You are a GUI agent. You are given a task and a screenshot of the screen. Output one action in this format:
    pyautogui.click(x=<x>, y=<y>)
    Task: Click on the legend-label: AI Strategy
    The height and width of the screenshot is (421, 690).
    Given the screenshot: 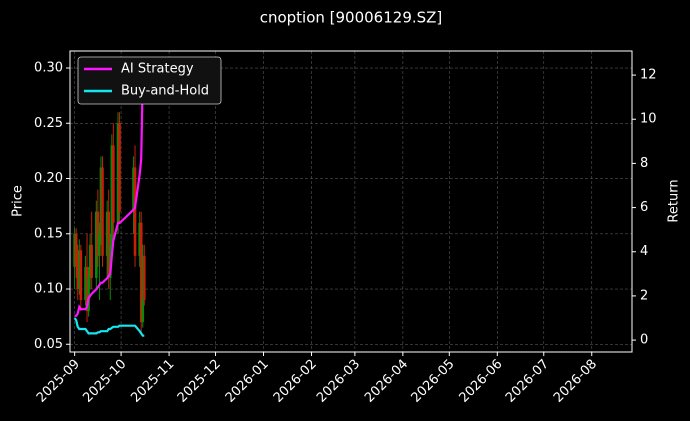 What is the action you would take?
    pyautogui.click(x=157, y=69)
    